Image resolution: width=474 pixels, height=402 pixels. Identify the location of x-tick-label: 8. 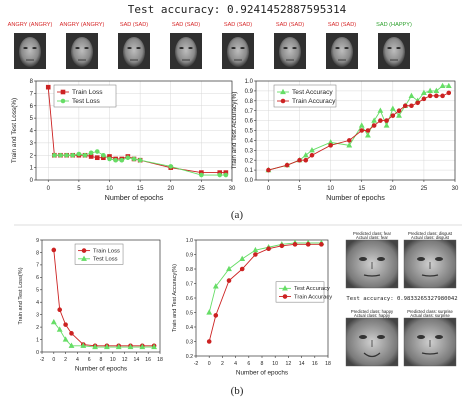
(262, 364).